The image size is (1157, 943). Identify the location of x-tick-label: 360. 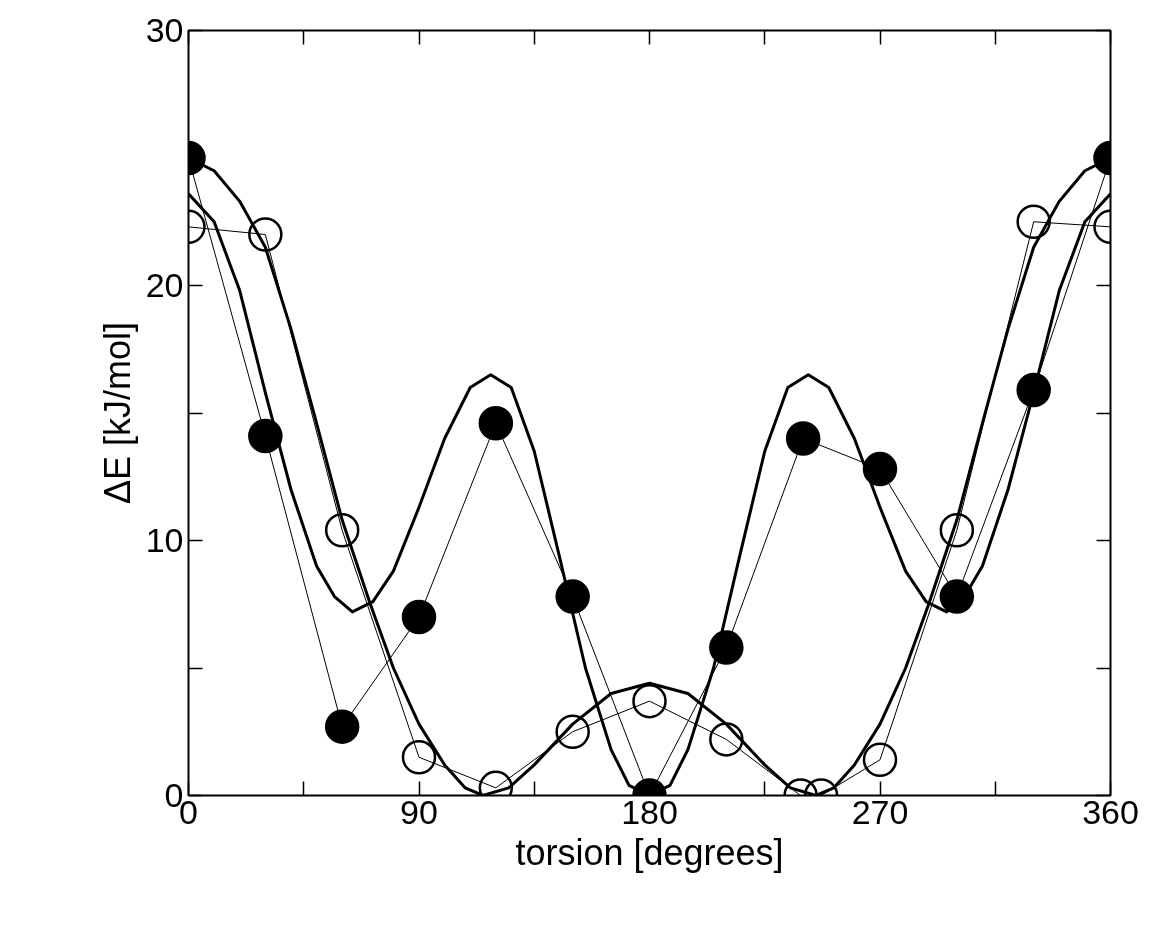
(1110, 811).